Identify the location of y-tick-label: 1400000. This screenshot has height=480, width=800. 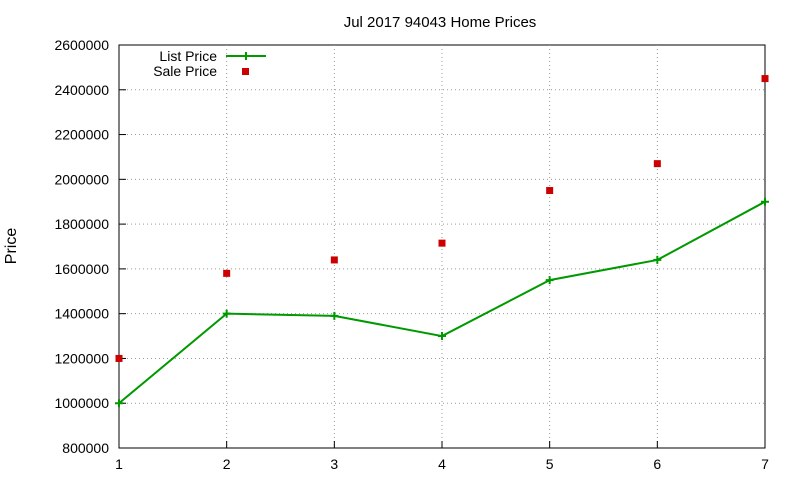
(81, 314).